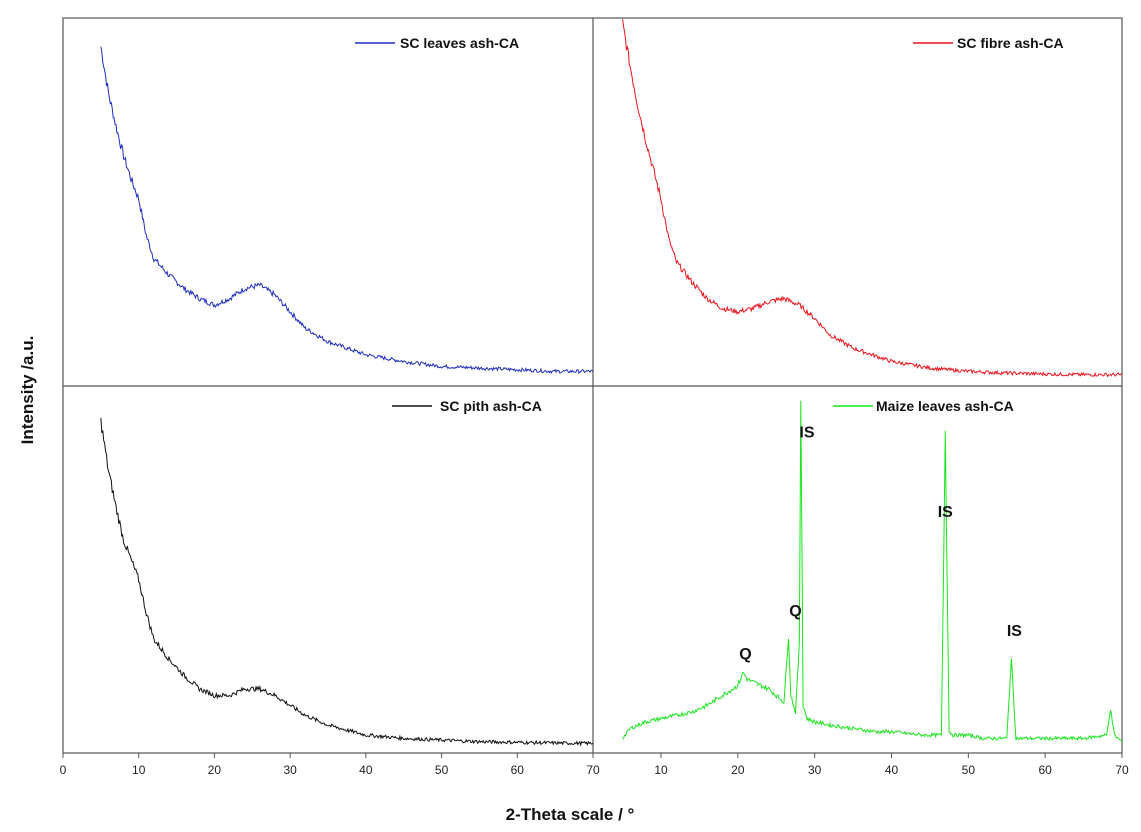 The image size is (1141, 832). What do you see at coordinates (63, 770) in the screenshot?
I see `x-tick-label-left-0: 0` at bounding box center [63, 770].